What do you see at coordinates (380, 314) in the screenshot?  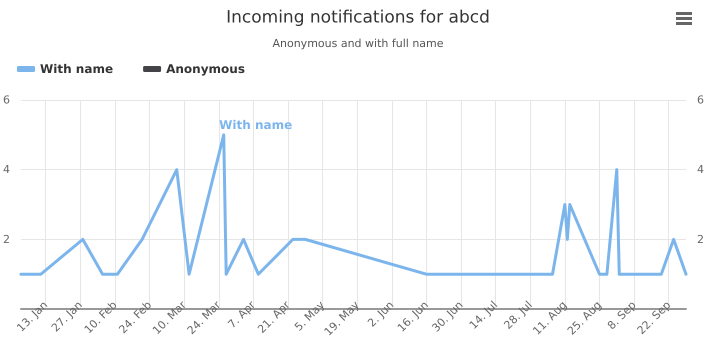 I see `x-tick-label: 2. Jun` at bounding box center [380, 314].